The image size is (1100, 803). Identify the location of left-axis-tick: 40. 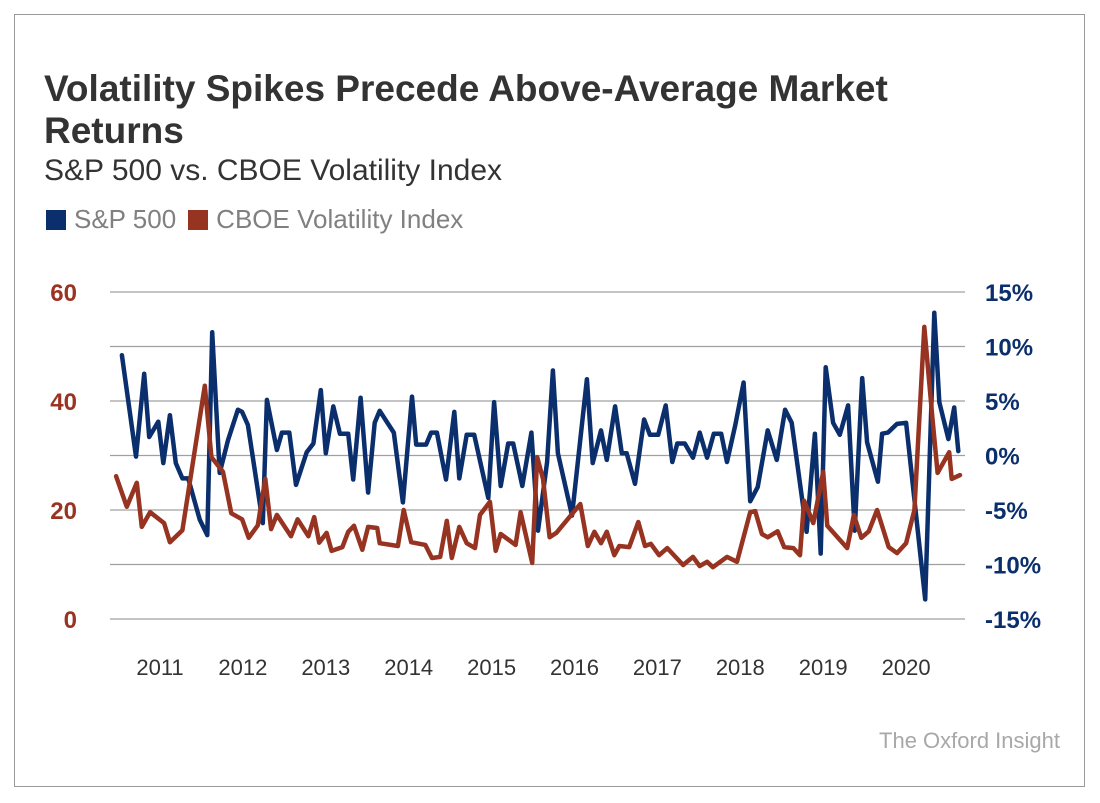
(63, 402).